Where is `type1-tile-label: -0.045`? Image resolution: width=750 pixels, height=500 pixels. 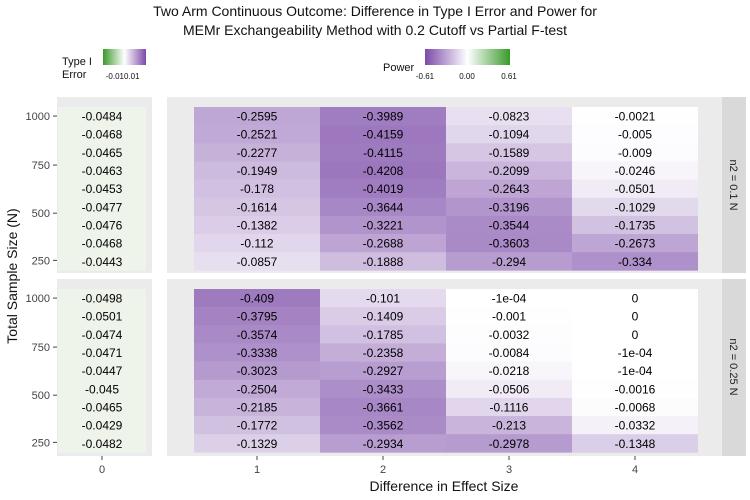
type1-tile-label: -0.045 is located at coordinates (102, 389).